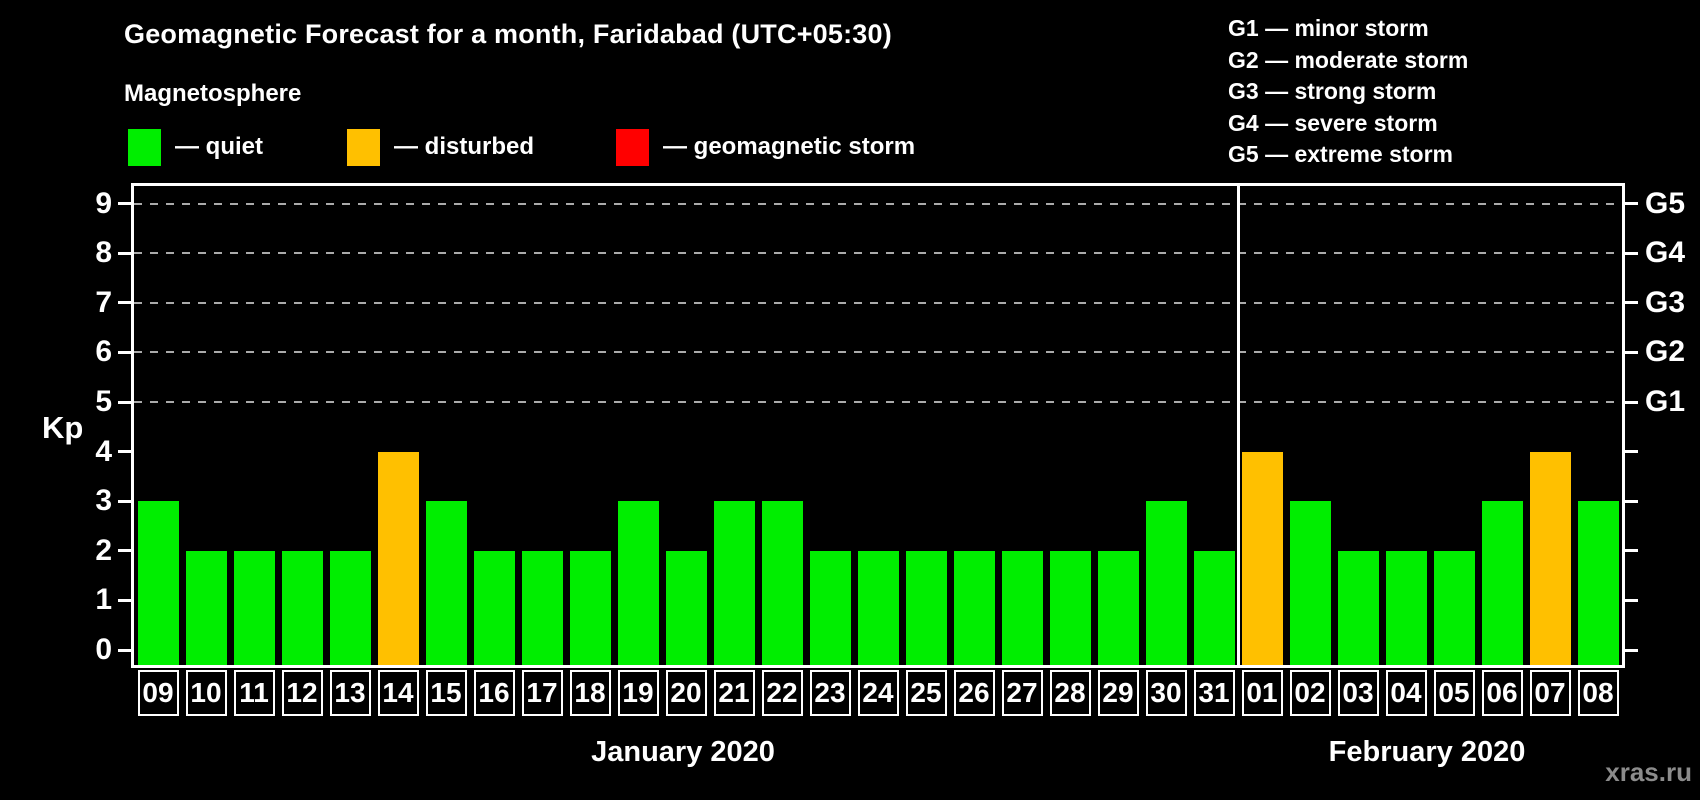  Describe the element at coordinates (302, 693) in the screenshot. I see `date-label-12: 12` at that location.